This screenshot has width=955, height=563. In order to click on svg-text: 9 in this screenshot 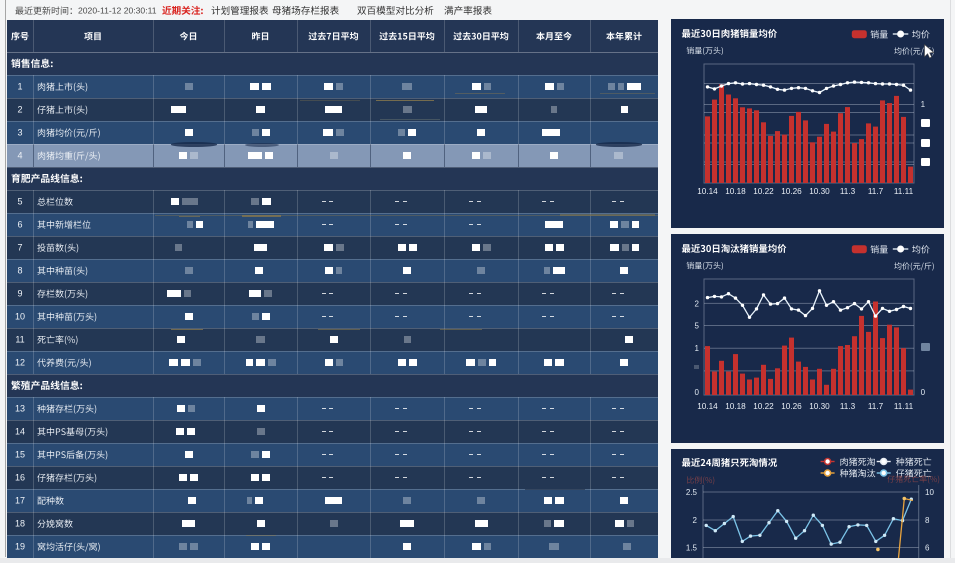, I will do `click(19, 294)`.